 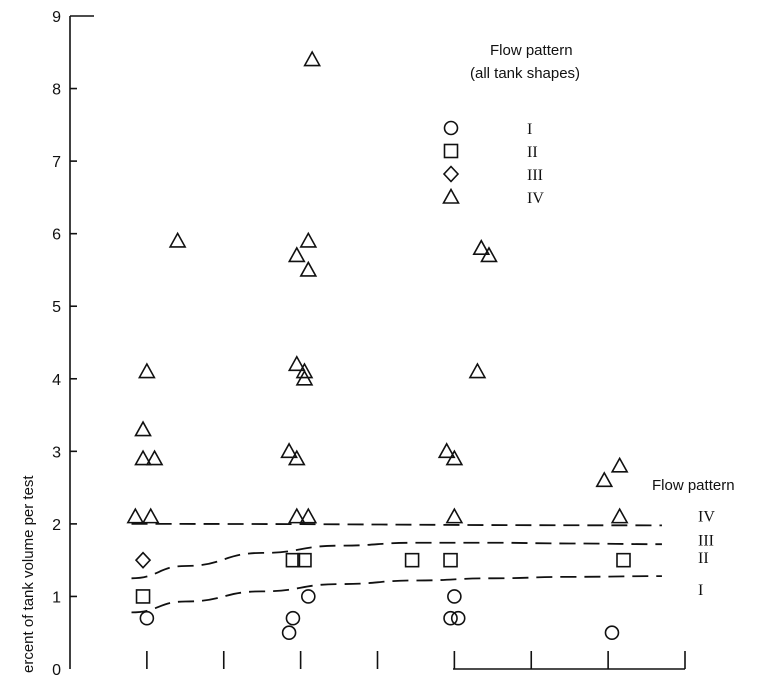 What do you see at coordinates (531, 50) in the screenshot?
I see `legend-title: Flow pattern` at bounding box center [531, 50].